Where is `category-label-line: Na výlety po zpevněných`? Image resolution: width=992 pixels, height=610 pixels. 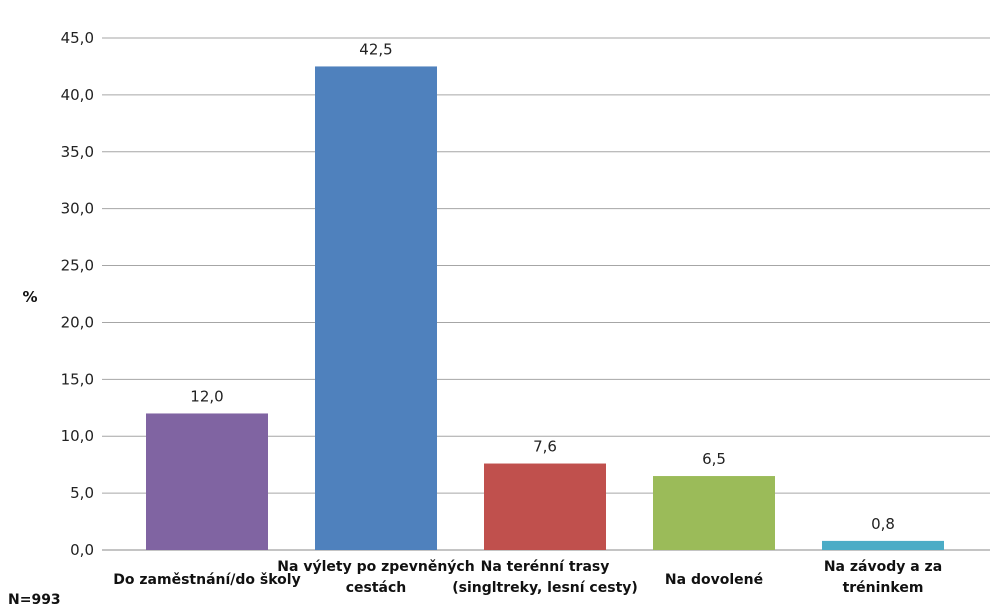 category-label-line: Na výlety po zpevněných is located at coordinates (375, 567).